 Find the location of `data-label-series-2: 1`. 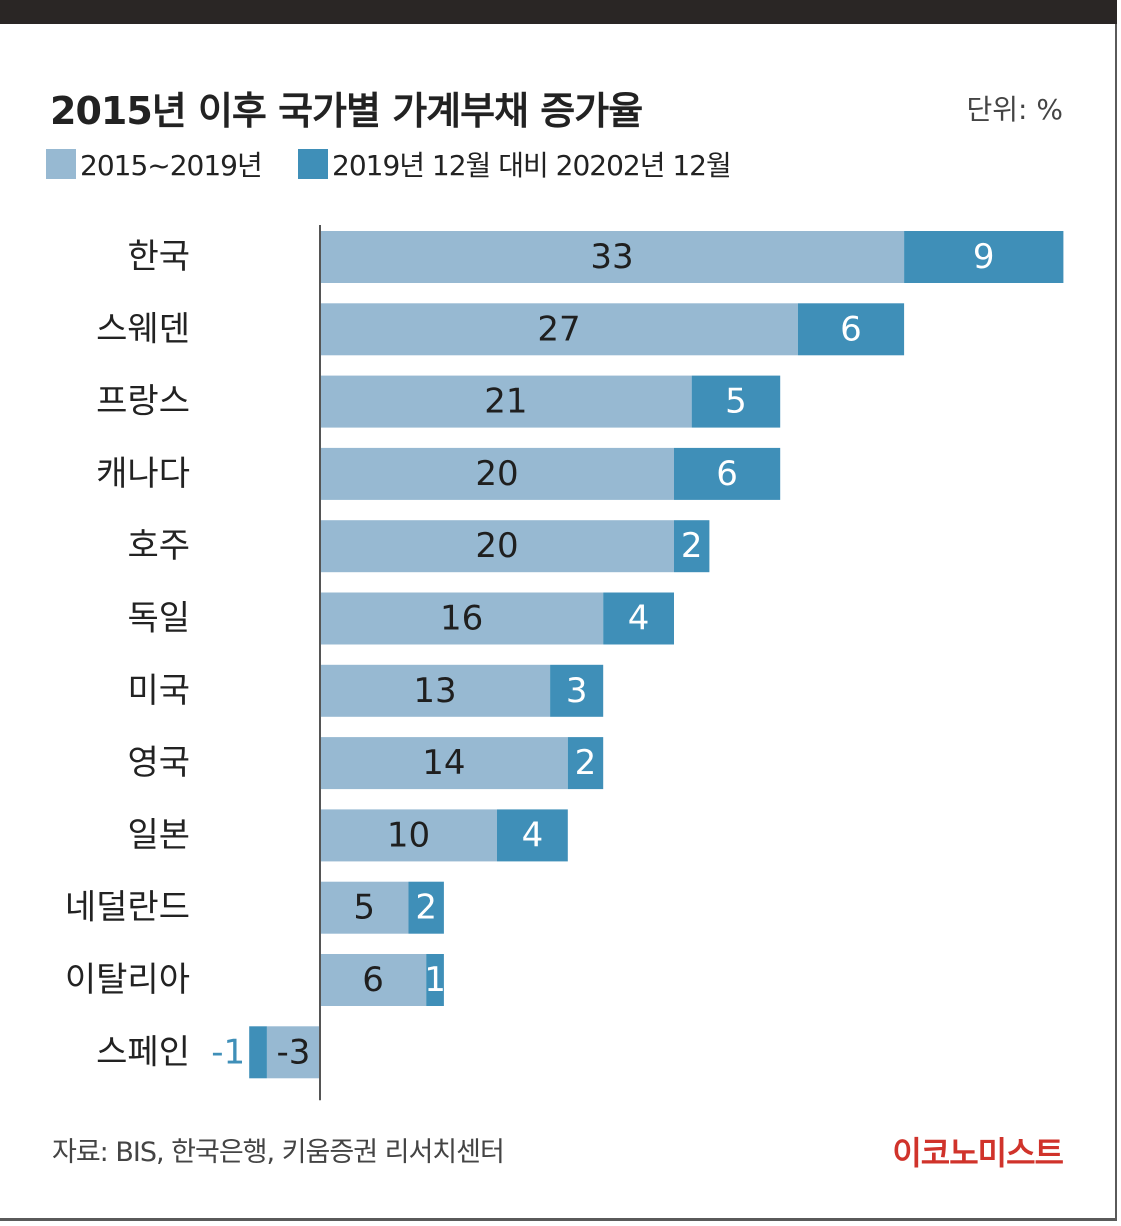

data-label-series-2: 1 is located at coordinates (435, 980).